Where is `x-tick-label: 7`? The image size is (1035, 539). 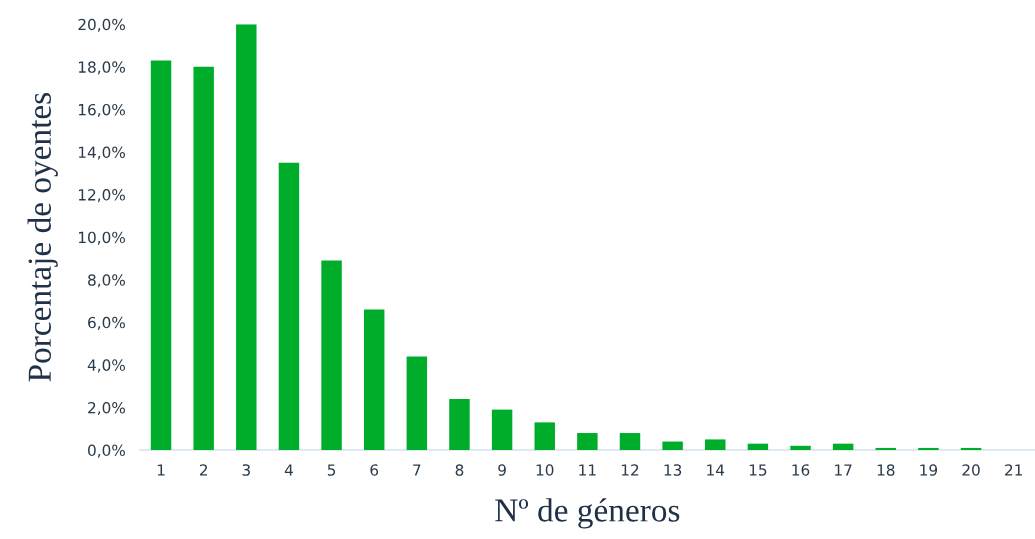
x-tick-label: 7 is located at coordinates (417, 470).